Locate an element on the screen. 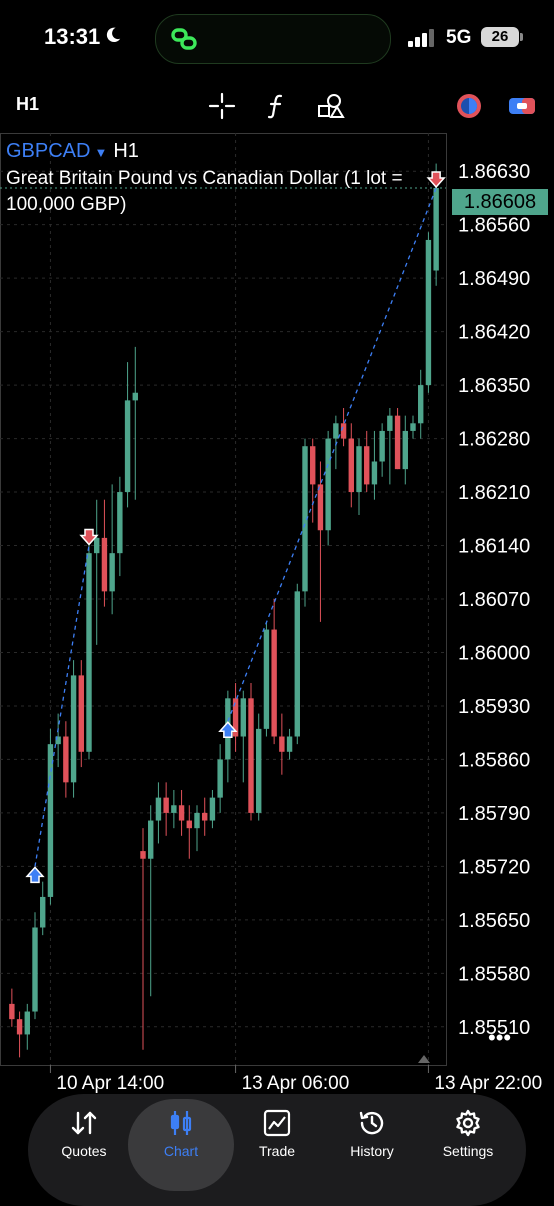 The width and height of the screenshot is (554, 1206). network-type: 5G is located at coordinates (459, 37).